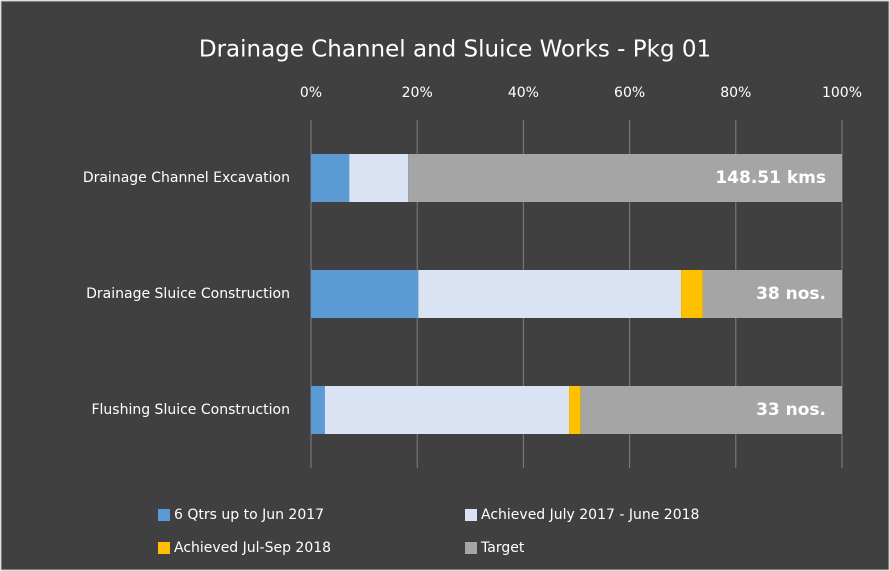 The height and width of the screenshot is (571, 890). What do you see at coordinates (190, 410) in the screenshot?
I see `y-tick-label: Flushing Sluice Construction` at bounding box center [190, 410].